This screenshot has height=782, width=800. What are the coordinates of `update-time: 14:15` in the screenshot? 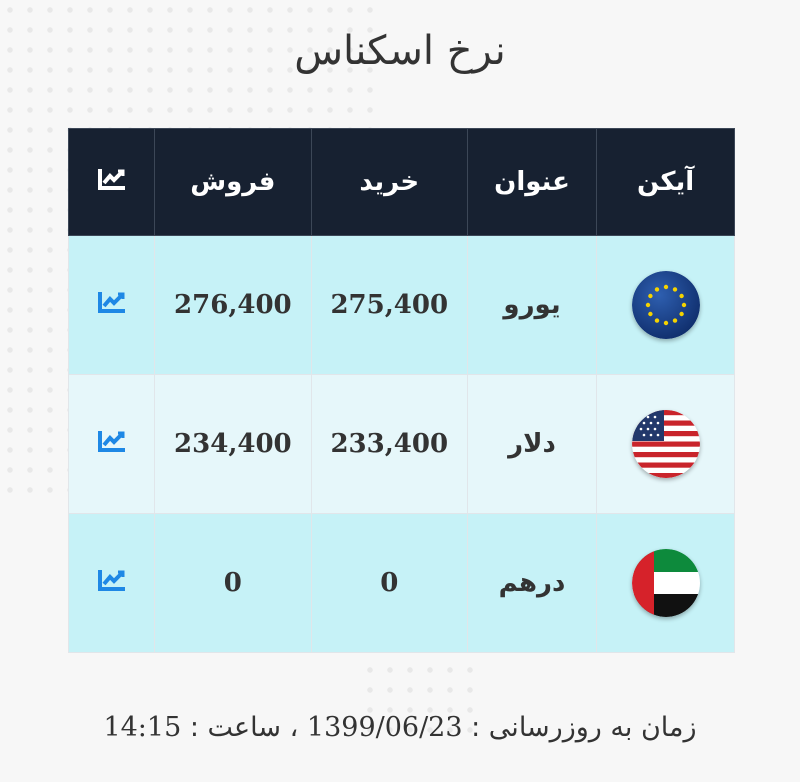 It's located at (142, 727).